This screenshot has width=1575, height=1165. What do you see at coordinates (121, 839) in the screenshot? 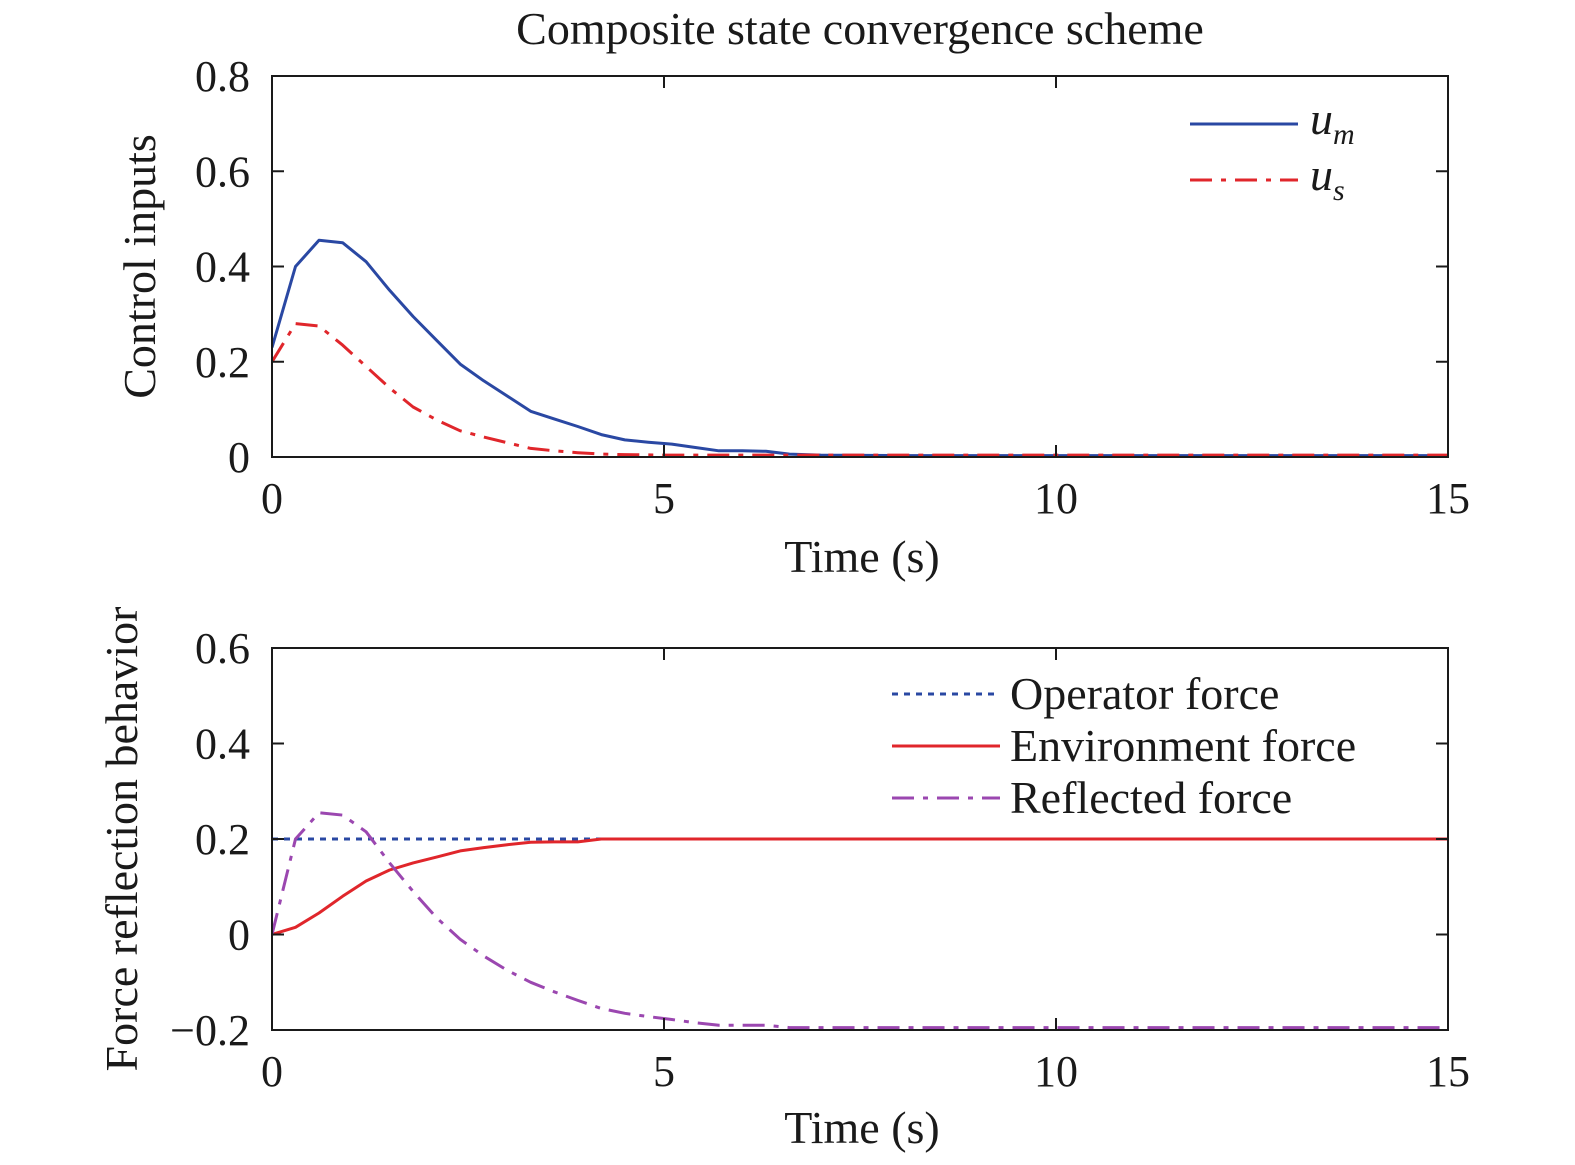
I see `y-axis-label: Force reflection behavior` at bounding box center [121, 839].